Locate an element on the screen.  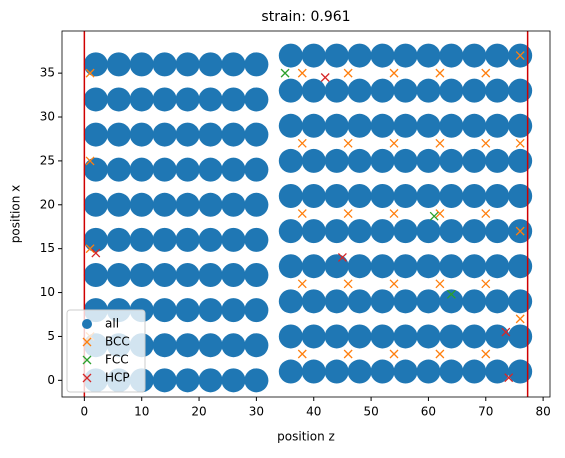
x-tick-label: 40 is located at coordinates (313, 412).